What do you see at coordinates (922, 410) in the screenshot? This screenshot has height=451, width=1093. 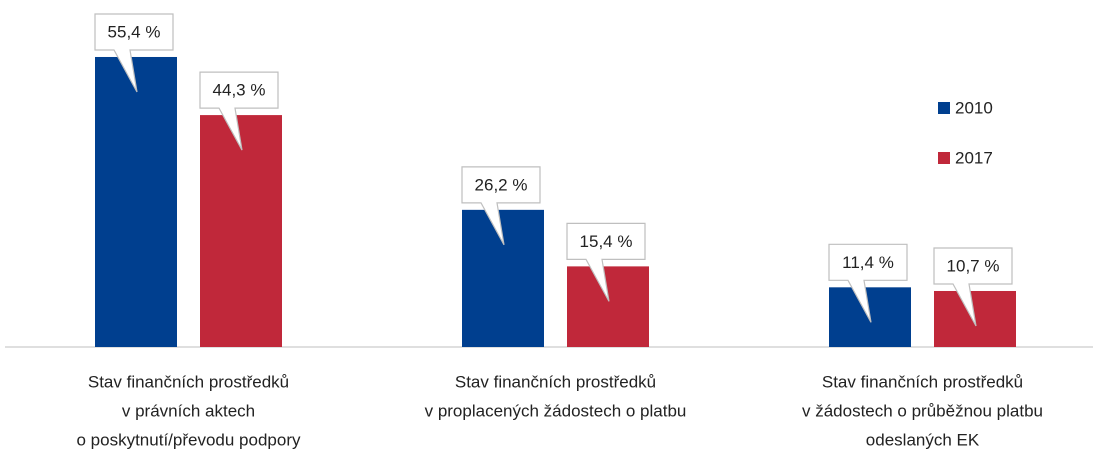 I see `category-label: v žádostech o průběžnou platbu` at bounding box center [922, 410].